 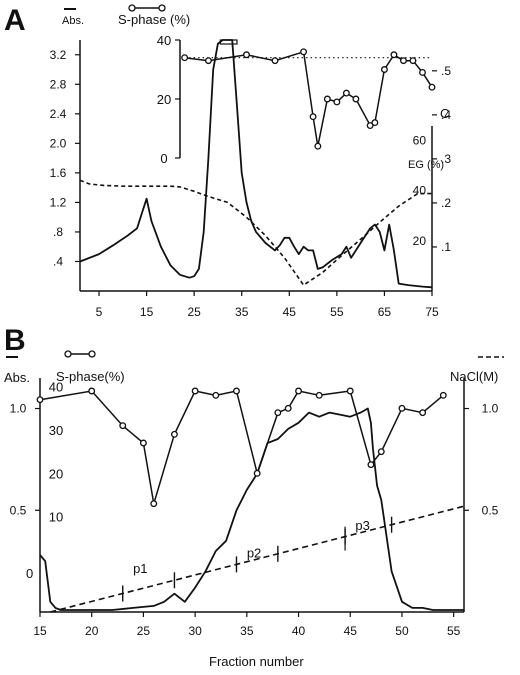 I want to click on panel-b-nacl-label: NaCl(M), so click(x=474, y=376).